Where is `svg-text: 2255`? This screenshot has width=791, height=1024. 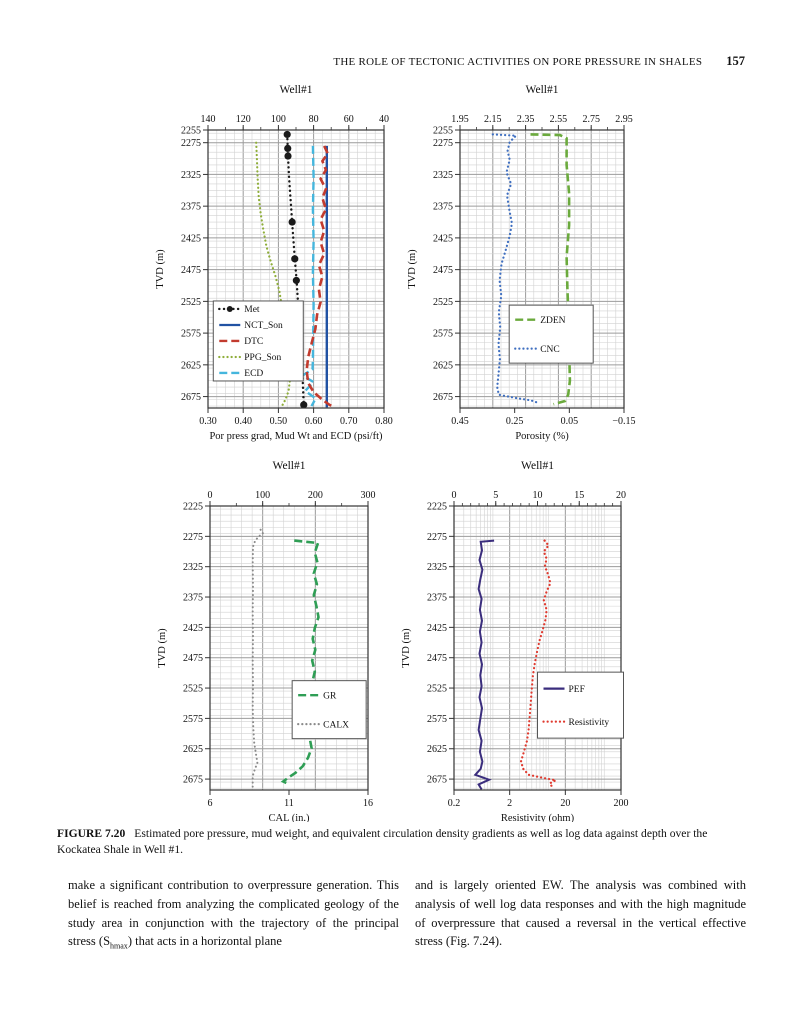 svg-text: 2255 is located at coordinates (443, 131).